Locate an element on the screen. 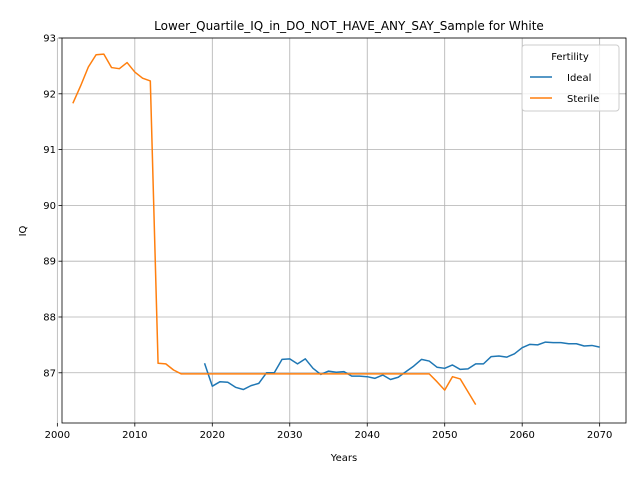 The width and height of the screenshot is (640, 480). x-tick-label: 2060 is located at coordinates (521, 435).